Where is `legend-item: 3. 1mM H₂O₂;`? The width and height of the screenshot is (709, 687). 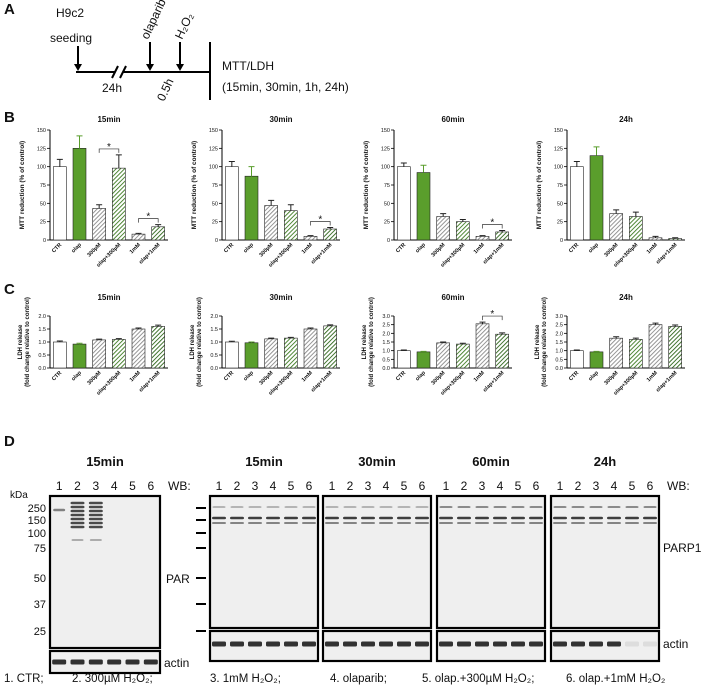
legend-item: 3. 1mM H₂O₂; is located at coordinates (245, 679).